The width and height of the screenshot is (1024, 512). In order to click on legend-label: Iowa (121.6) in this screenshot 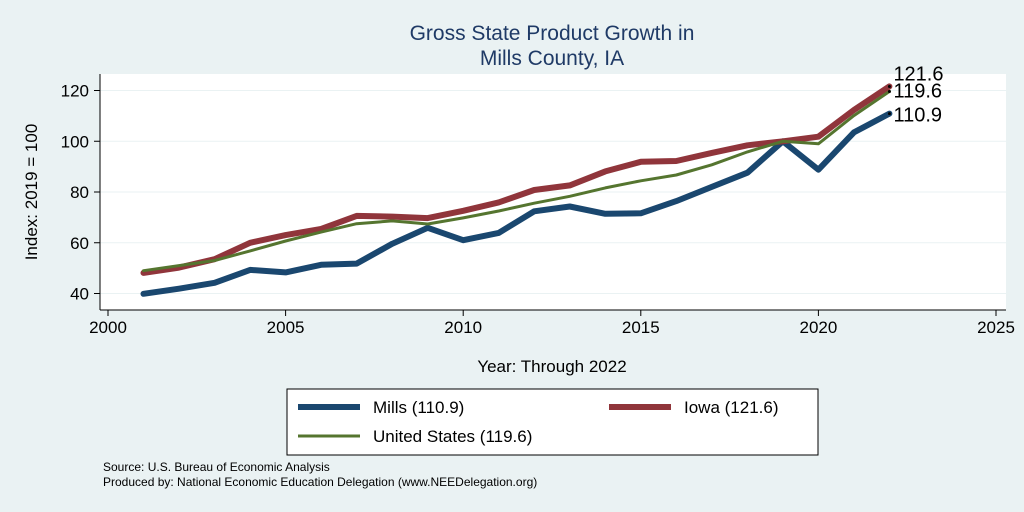, I will do `click(731, 407)`.